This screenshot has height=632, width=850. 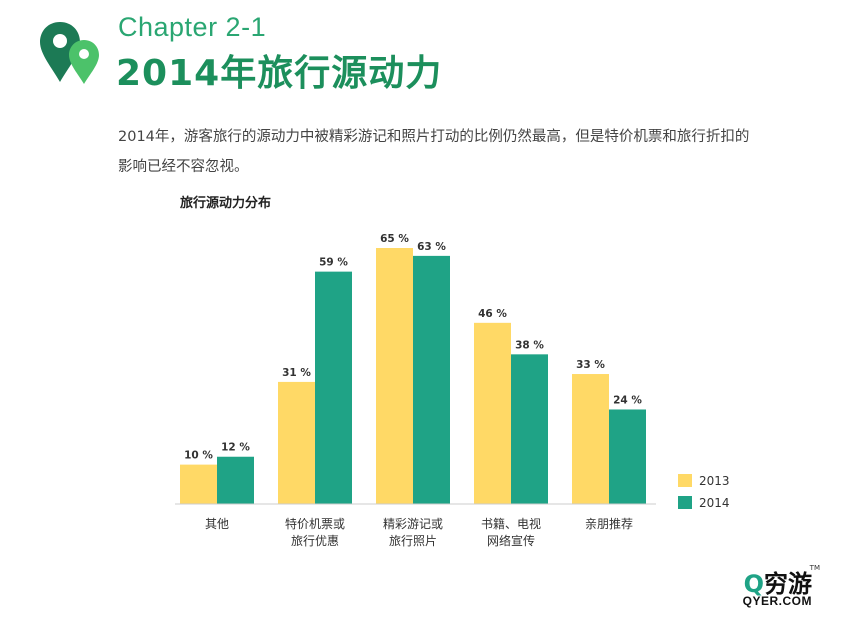 I want to click on category-label-1-1: 旅行优惠, so click(x=315, y=541).